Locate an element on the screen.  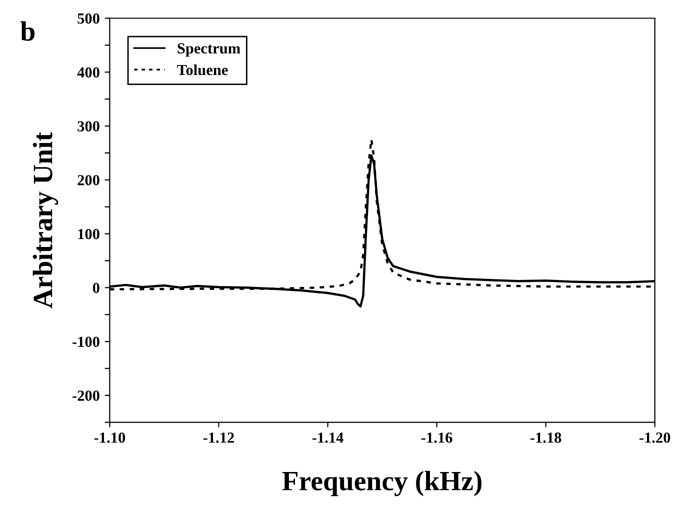
y-axis-title: Arbitrary Unit is located at coordinates (45, 220).